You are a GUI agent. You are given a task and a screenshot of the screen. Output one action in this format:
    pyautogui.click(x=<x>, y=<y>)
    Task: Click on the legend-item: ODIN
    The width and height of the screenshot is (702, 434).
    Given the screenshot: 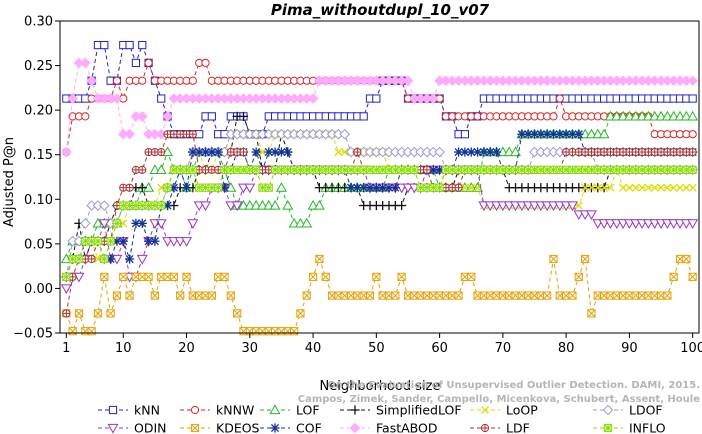 What is the action you would take?
    pyautogui.click(x=132, y=427)
    